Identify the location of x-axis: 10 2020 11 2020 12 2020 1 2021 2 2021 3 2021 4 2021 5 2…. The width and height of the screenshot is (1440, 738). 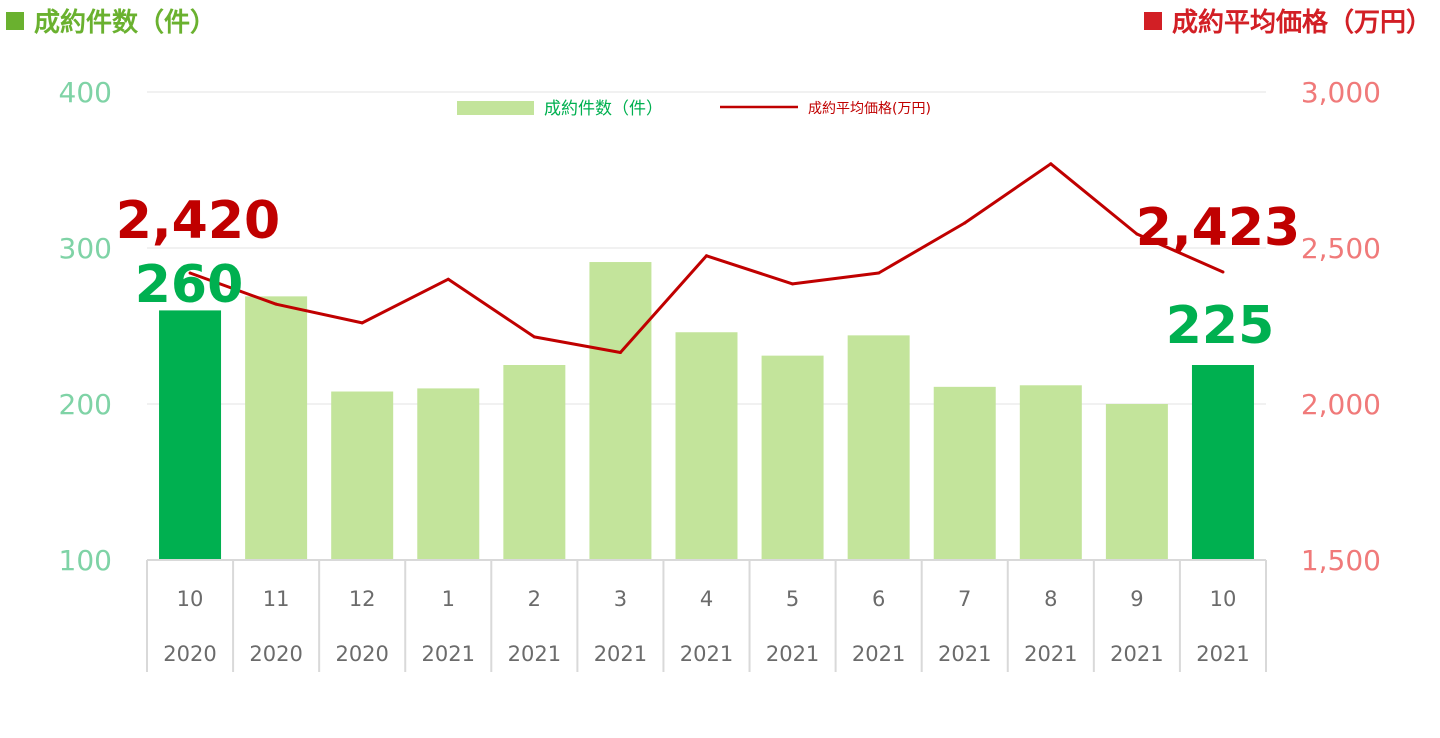
(706, 615).